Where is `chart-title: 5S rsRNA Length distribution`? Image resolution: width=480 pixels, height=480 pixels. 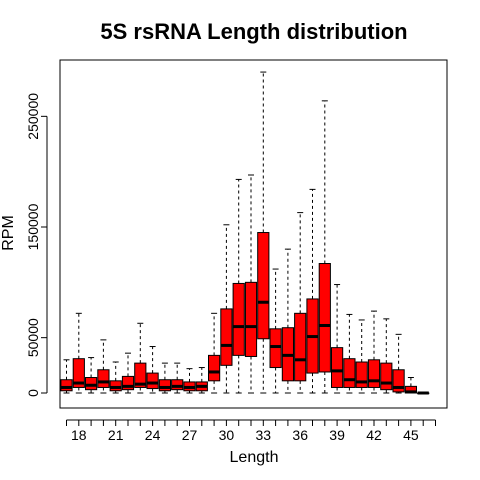
chart-title: 5S rsRNA Length distribution is located at coordinates (253, 31).